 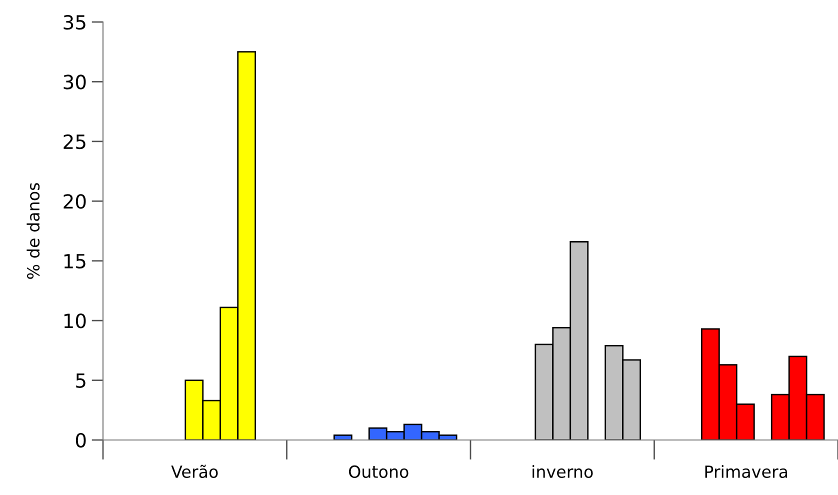 I want to click on y-tick-label: 20, so click(x=75, y=201).